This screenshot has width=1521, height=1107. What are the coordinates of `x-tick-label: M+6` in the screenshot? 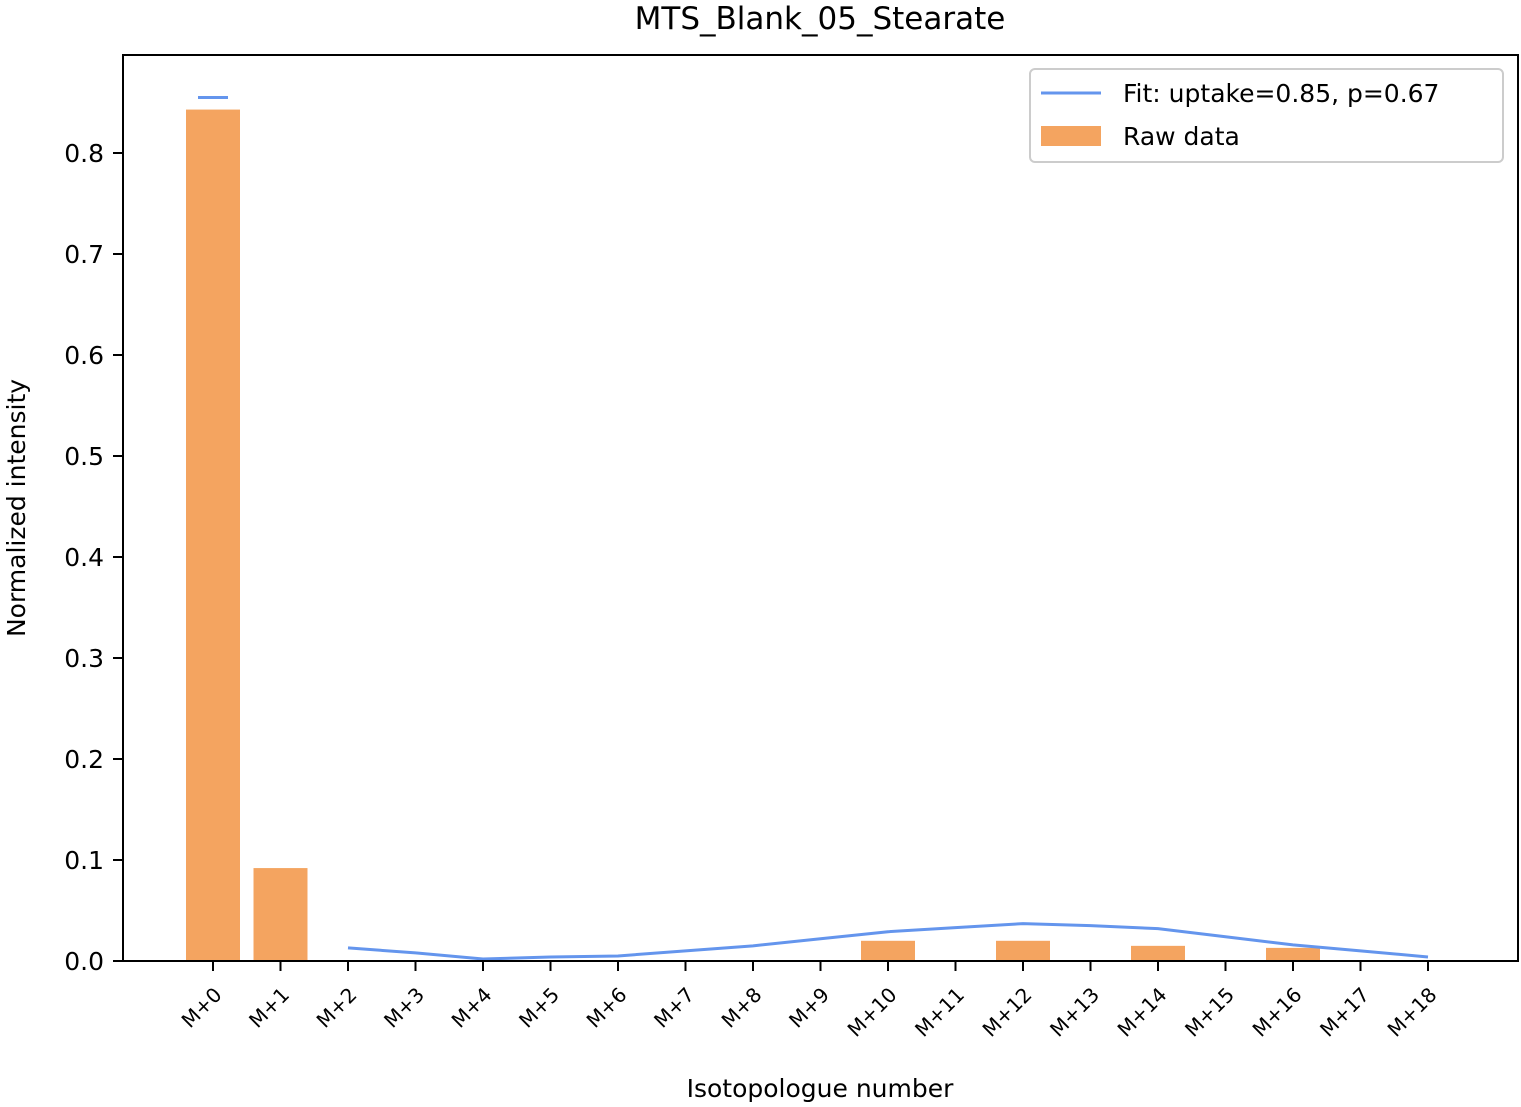 It's located at (607, 1008).